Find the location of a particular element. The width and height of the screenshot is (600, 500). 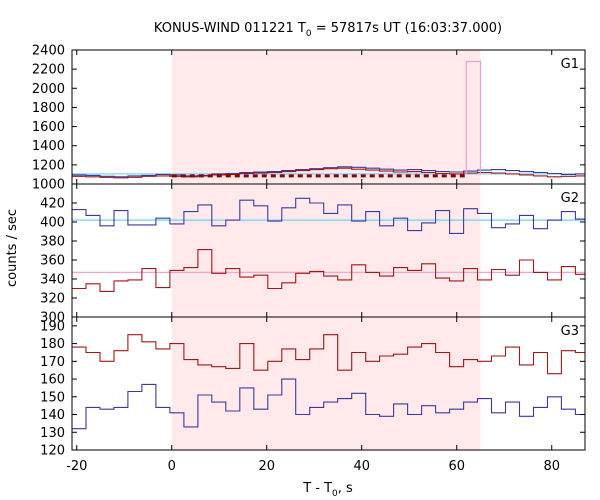

series-red-g3 is located at coordinates (328, 354).